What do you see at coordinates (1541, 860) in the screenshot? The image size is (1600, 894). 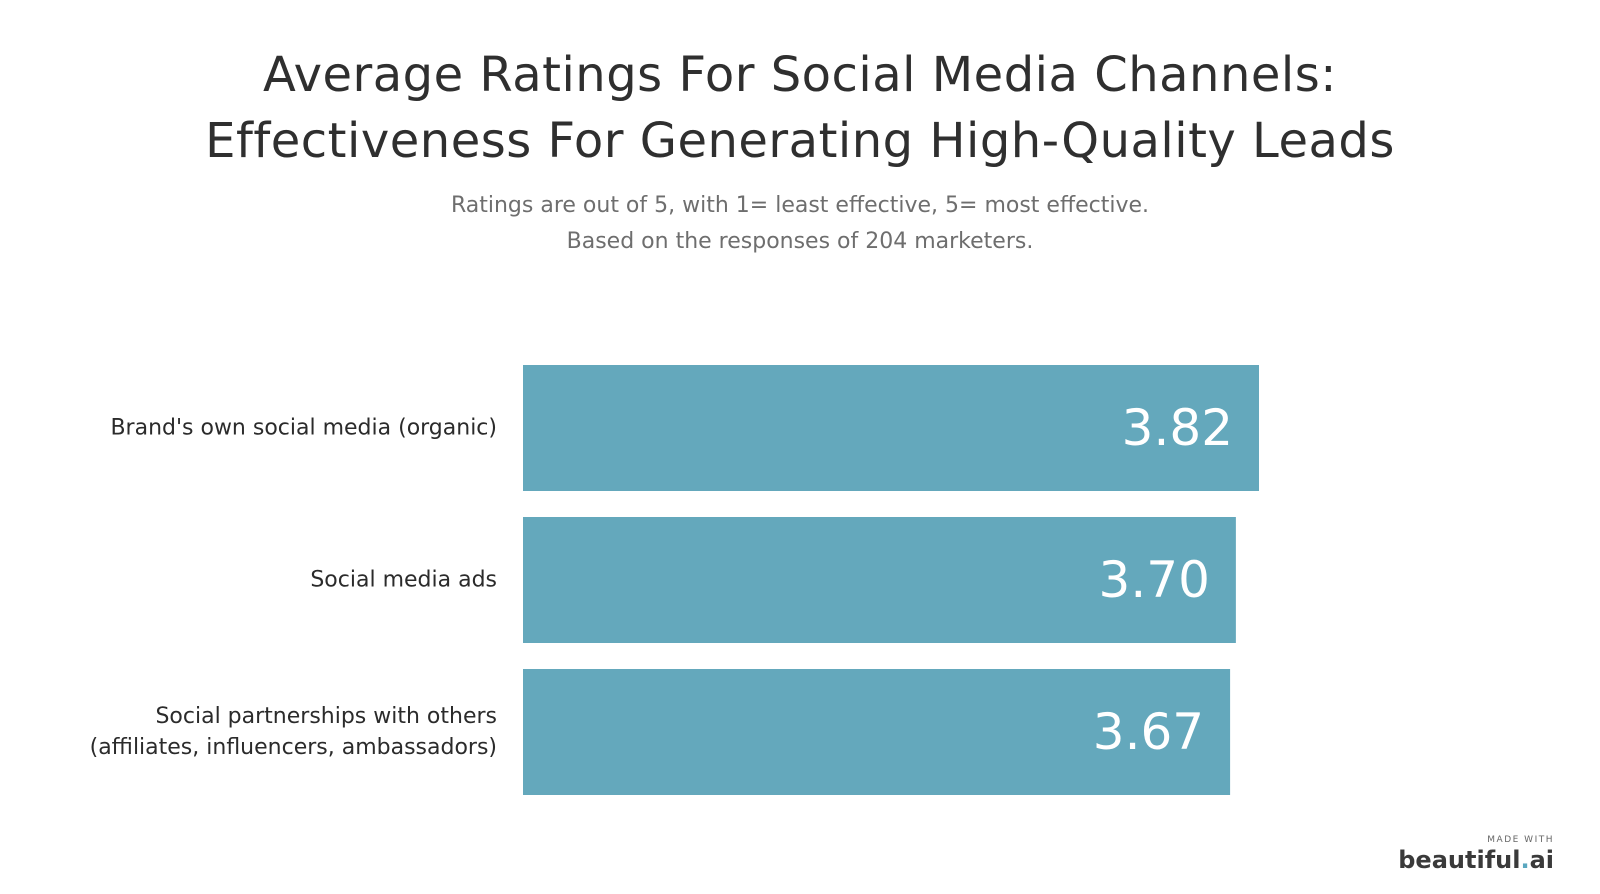 I see `brand-suffix: ai` at bounding box center [1541, 860].